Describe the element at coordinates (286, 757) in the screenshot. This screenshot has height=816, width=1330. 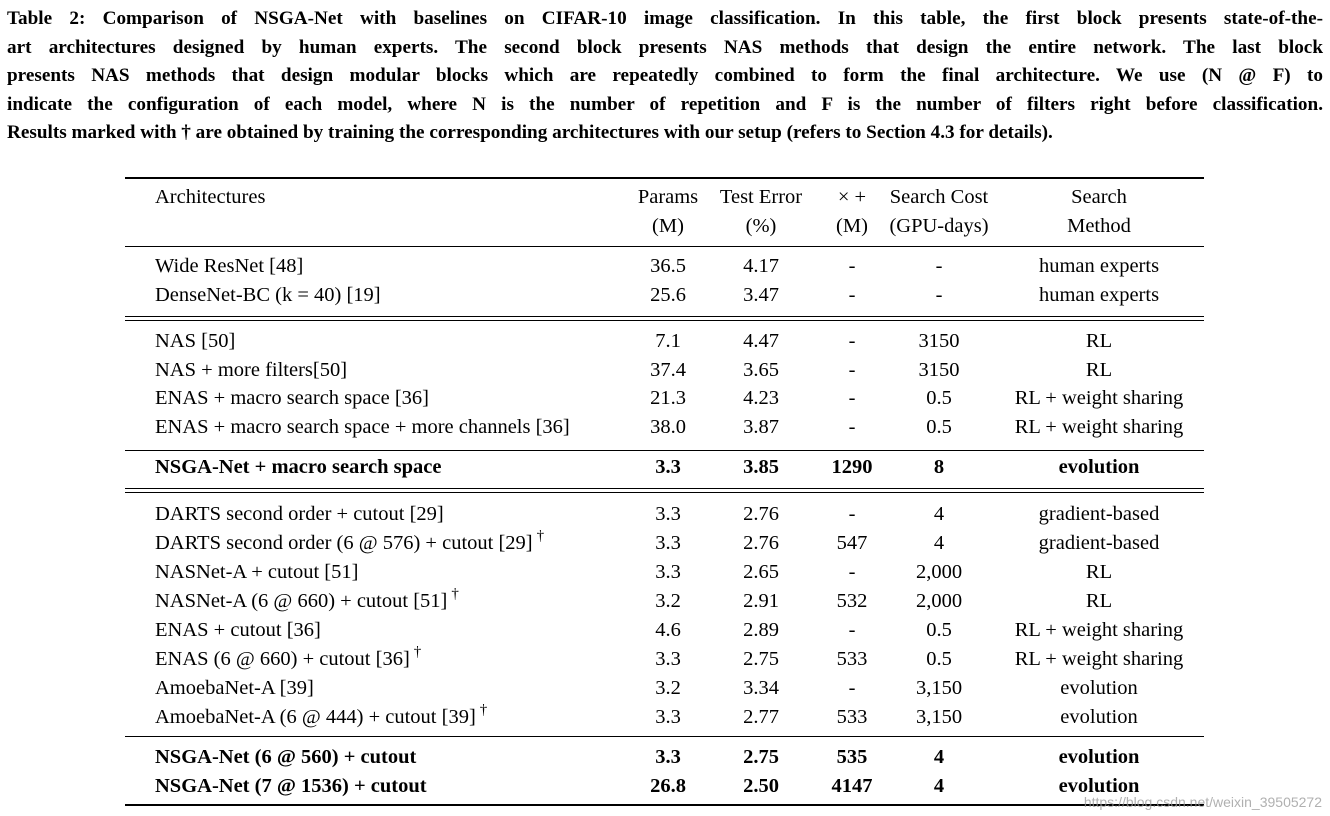
I see `row-architecture: NSGA-Net (6 @ 560) + cutout` at that location.